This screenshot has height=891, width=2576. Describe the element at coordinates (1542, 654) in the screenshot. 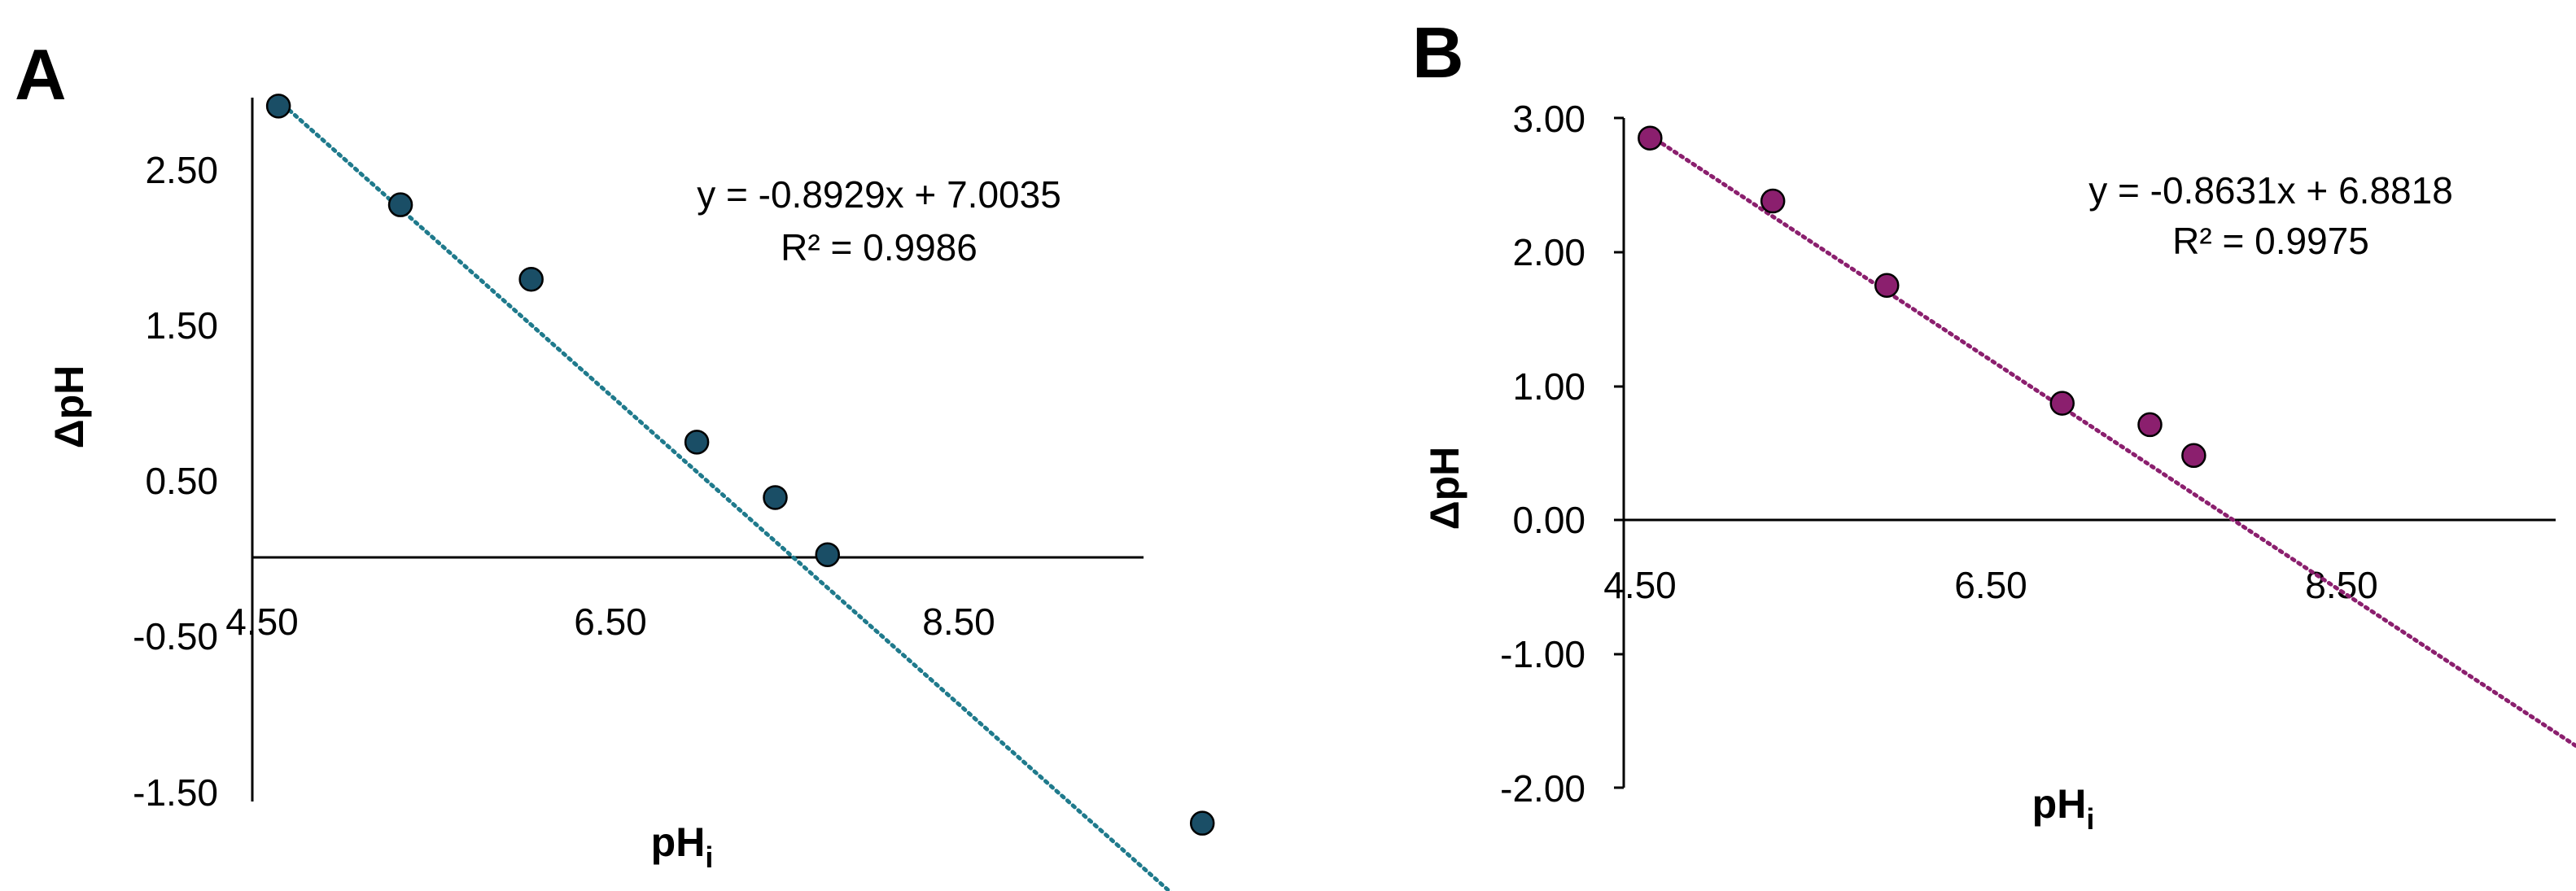

I see `y-tick-label: -1.00` at that location.